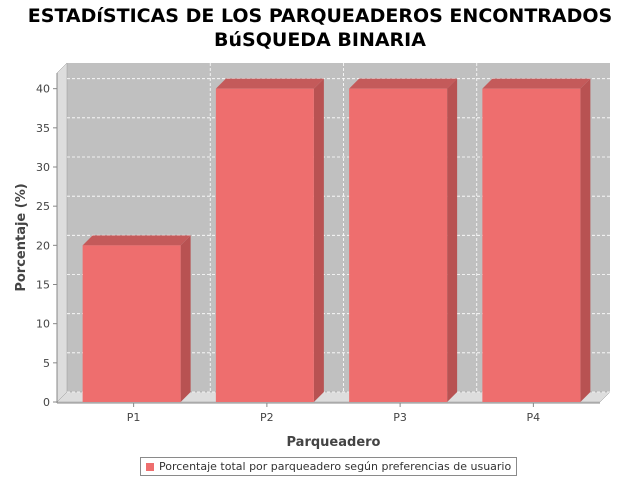  What do you see at coordinates (43, 285) in the screenshot?
I see `y-tick-label: 15` at bounding box center [43, 285].